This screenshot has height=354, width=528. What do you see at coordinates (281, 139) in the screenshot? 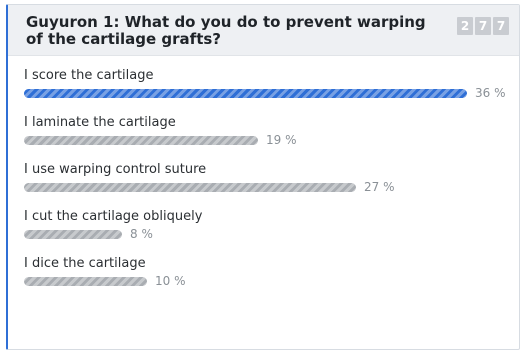
I see `percent-label: 19 %` at bounding box center [281, 139].